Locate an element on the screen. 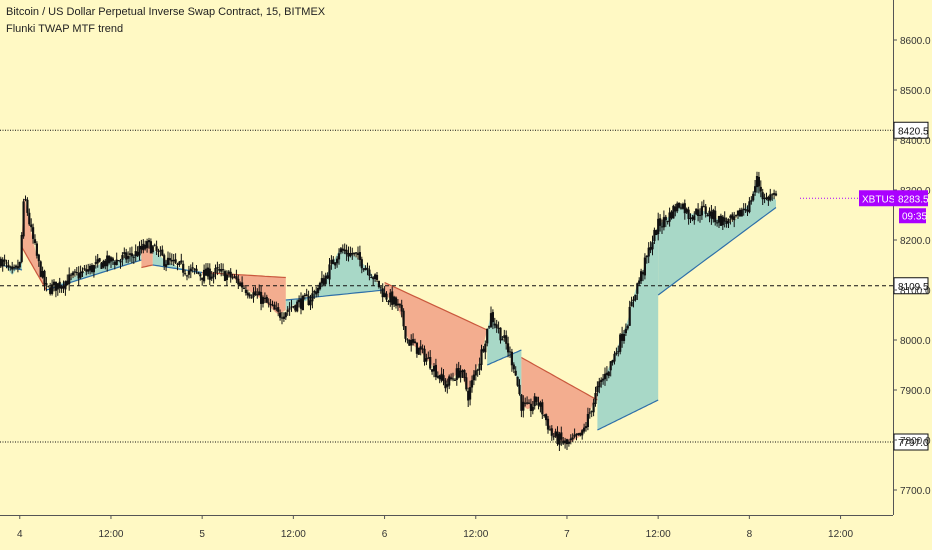 This screenshot has width=932, height=550. twap-line-bull is located at coordinates (504, 357).